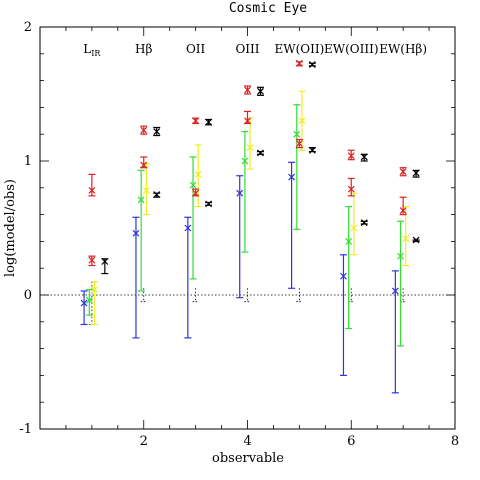 This screenshot has height=480, width=480. I want to click on x-tick-label: 4, so click(247, 441).